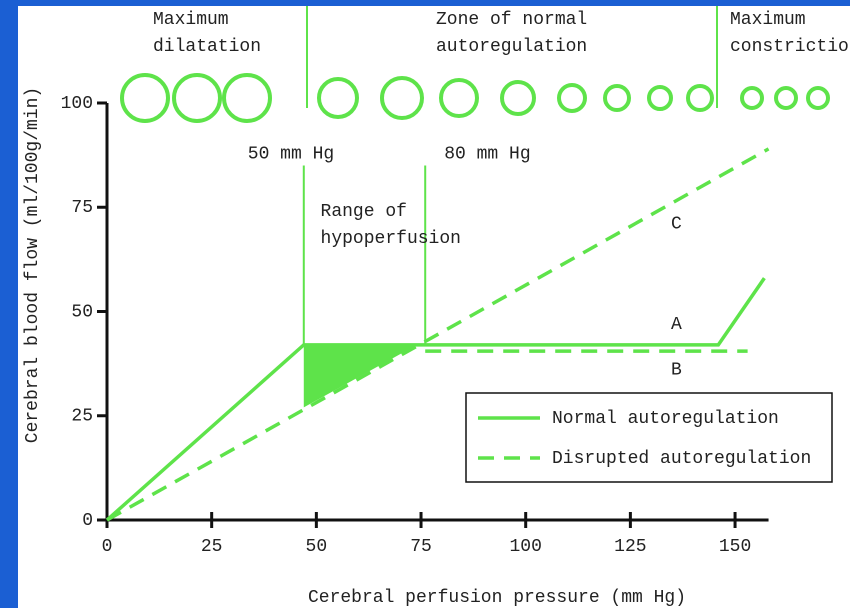  Describe the element at coordinates (511, 20) in the screenshot. I see `zone-label: Zone of normal` at that location.